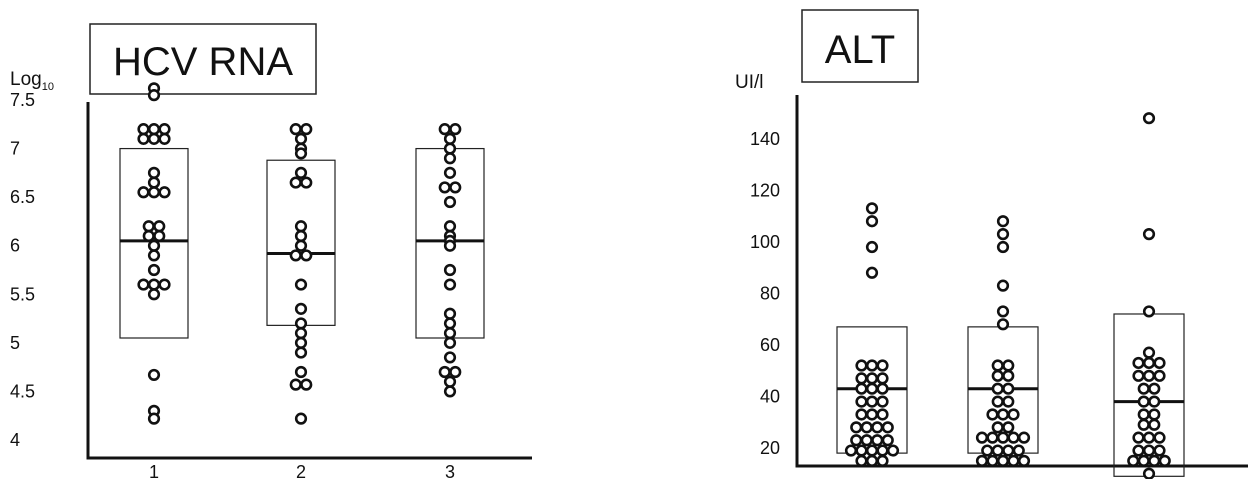 This screenshot has height=479, width=1250. Describe the element at coordinates (770, 448) in the screenshot. I see `y-tick-label: 20` at that location.